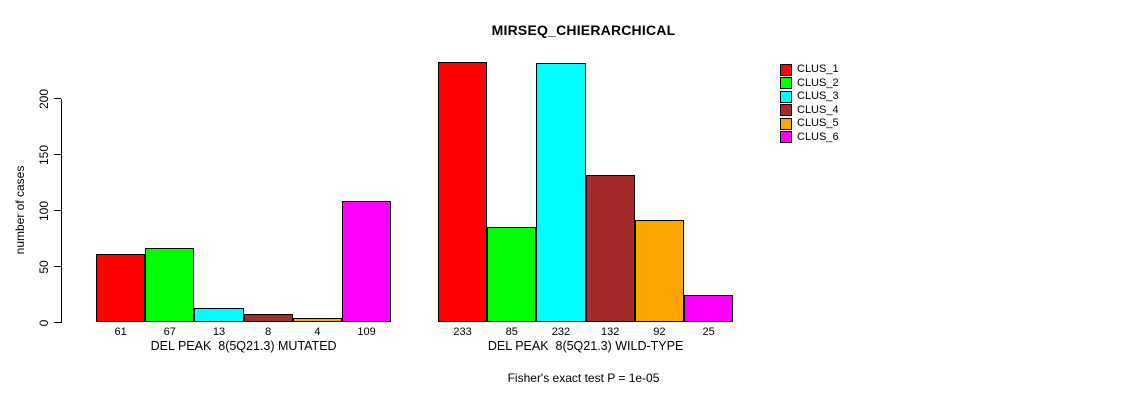 The image size is (1140, 400). I want to click on bar-clus-2-wild-type, so click(512, 275).